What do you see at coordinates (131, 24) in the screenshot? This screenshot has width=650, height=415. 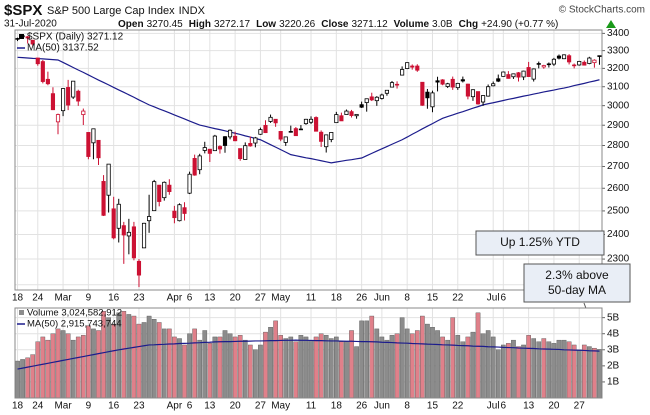 I see `quote-label: Open` at bounding box center [131, 24].